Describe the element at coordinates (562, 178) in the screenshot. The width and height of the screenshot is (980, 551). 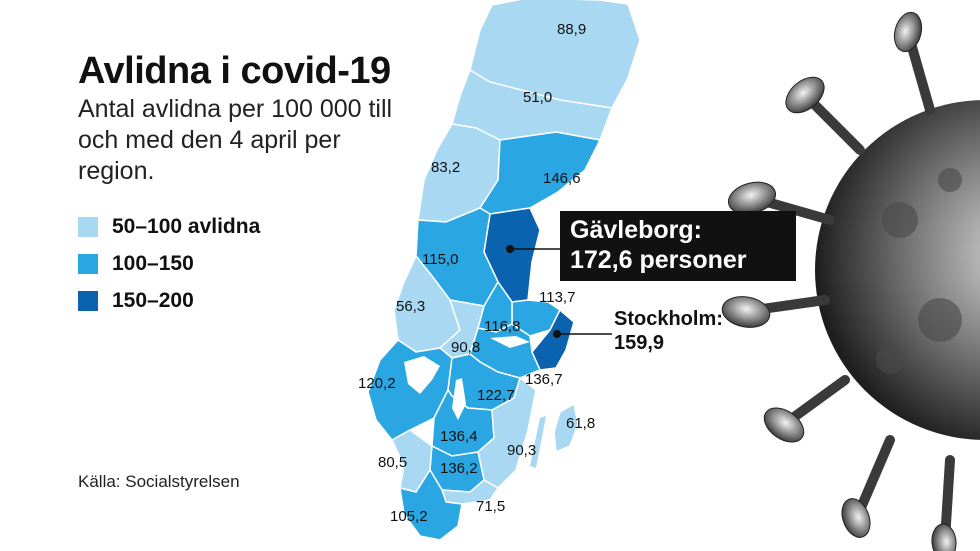
I see `value-vasternorrland: 146,6` at that location.